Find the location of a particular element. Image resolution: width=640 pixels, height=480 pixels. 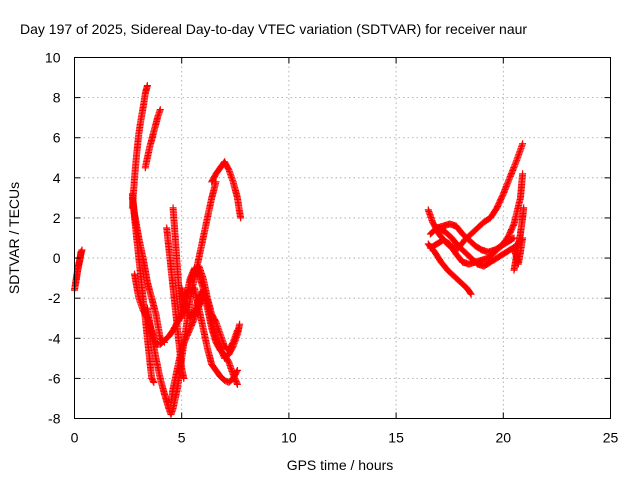

y-tick-label: -4 is located at coordinates (54, 338).